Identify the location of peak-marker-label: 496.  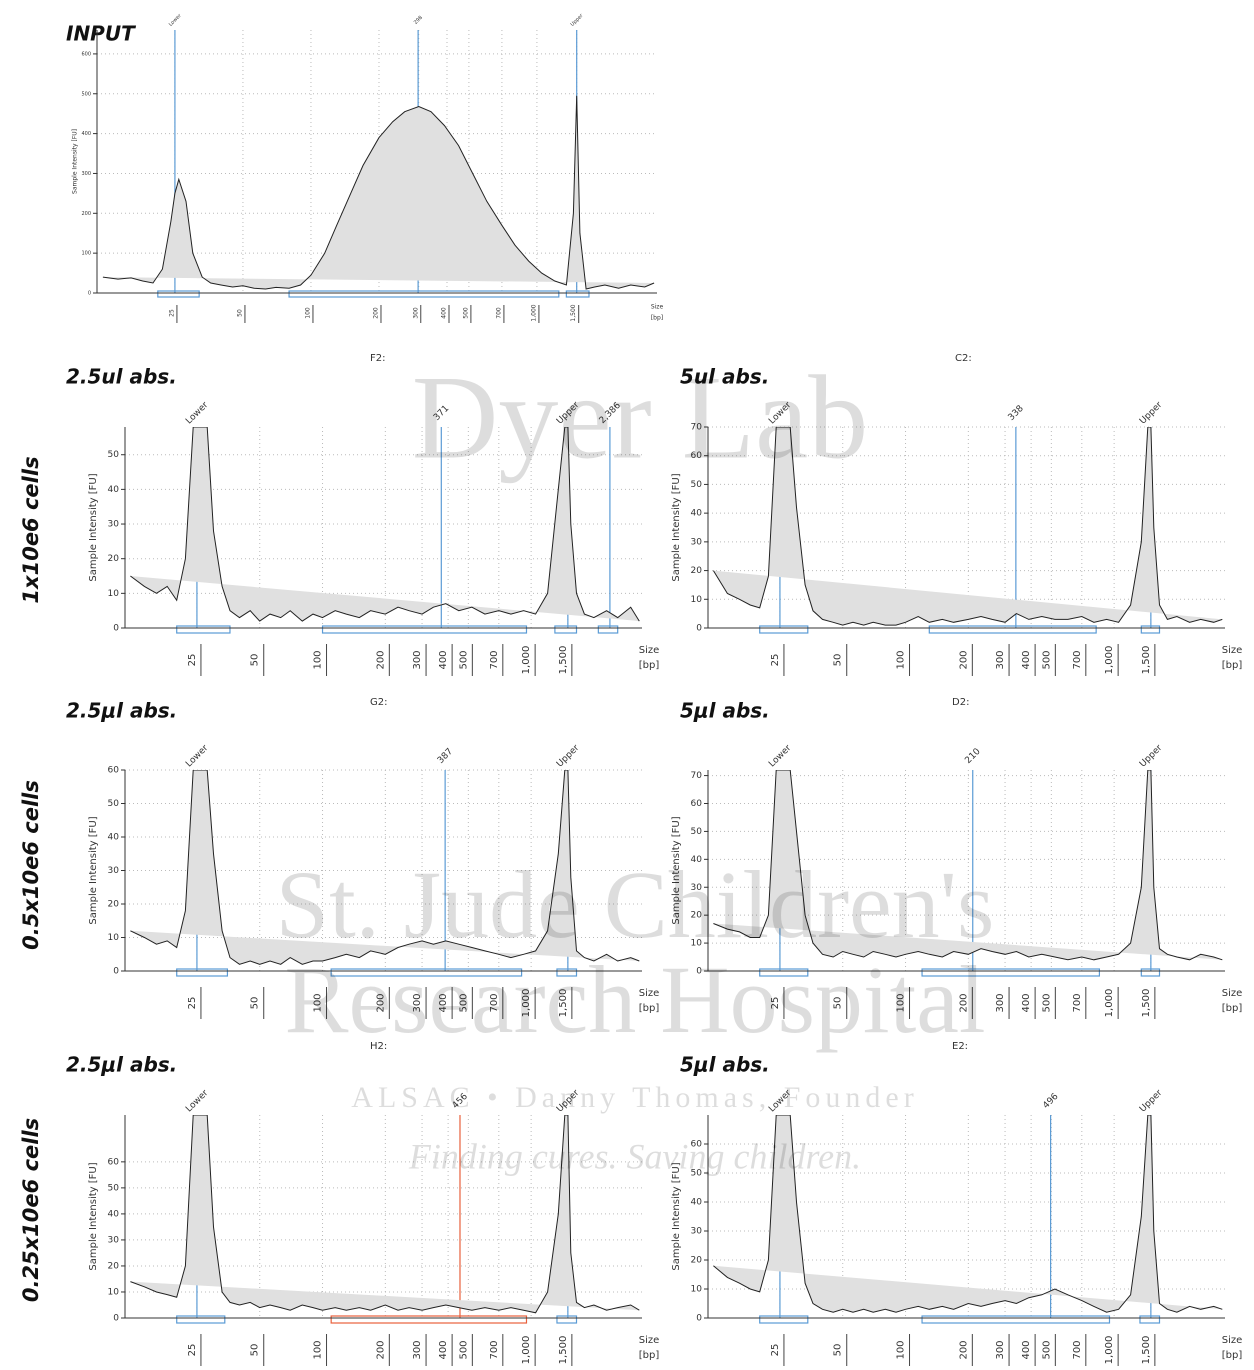
(1050, 1101).